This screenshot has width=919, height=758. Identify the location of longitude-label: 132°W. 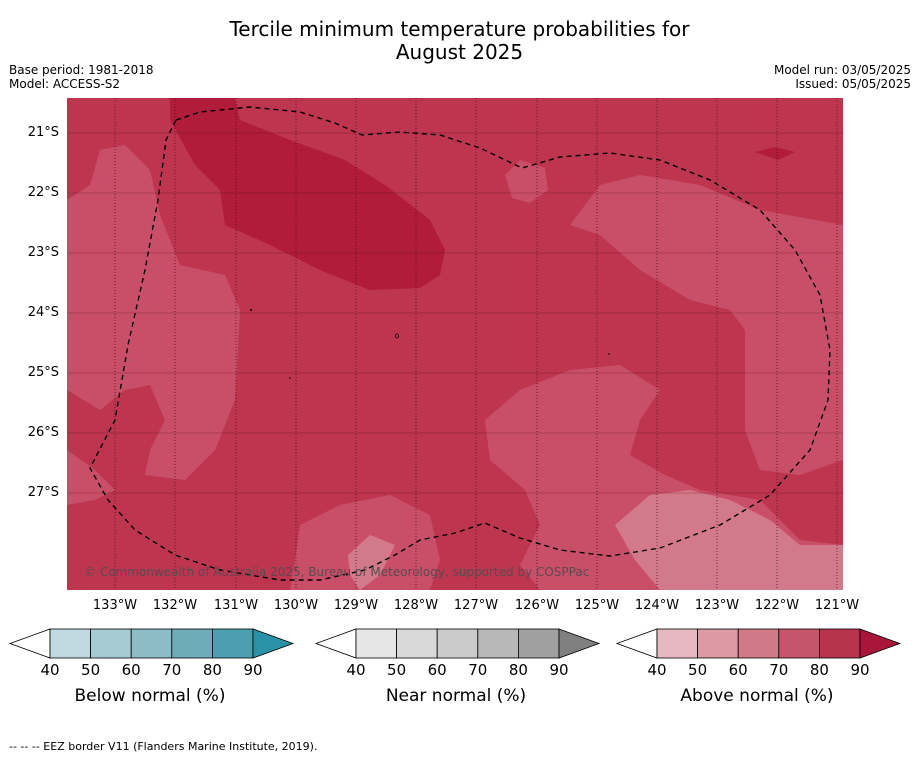
(175, 605).